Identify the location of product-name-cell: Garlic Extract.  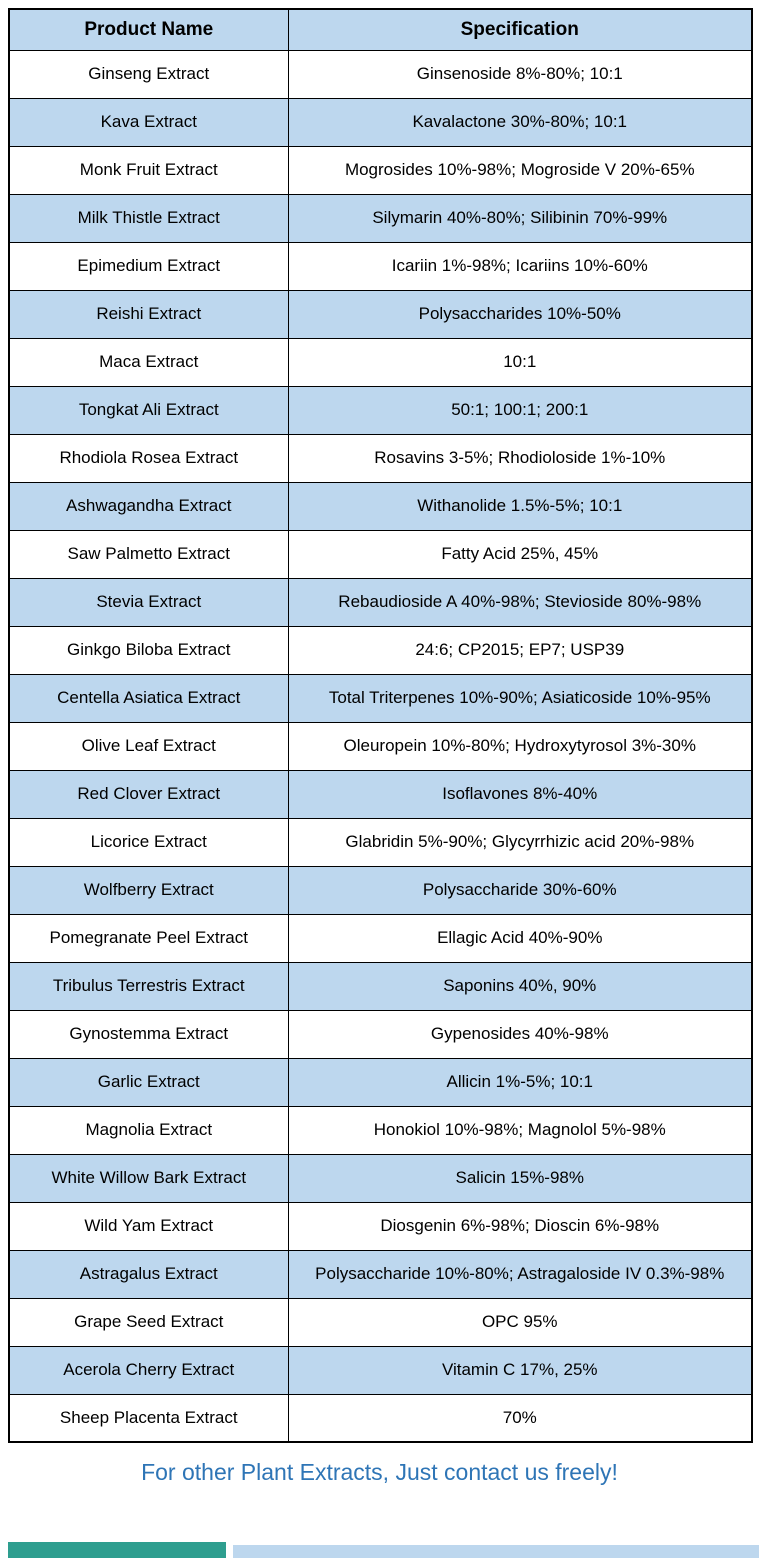
(148, 1082).